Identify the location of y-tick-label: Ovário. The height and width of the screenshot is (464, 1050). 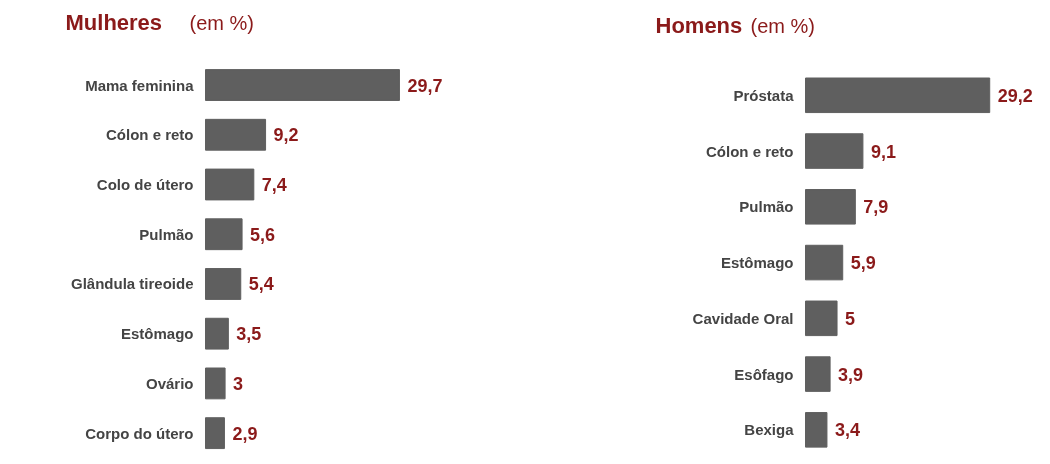
(169, 383).